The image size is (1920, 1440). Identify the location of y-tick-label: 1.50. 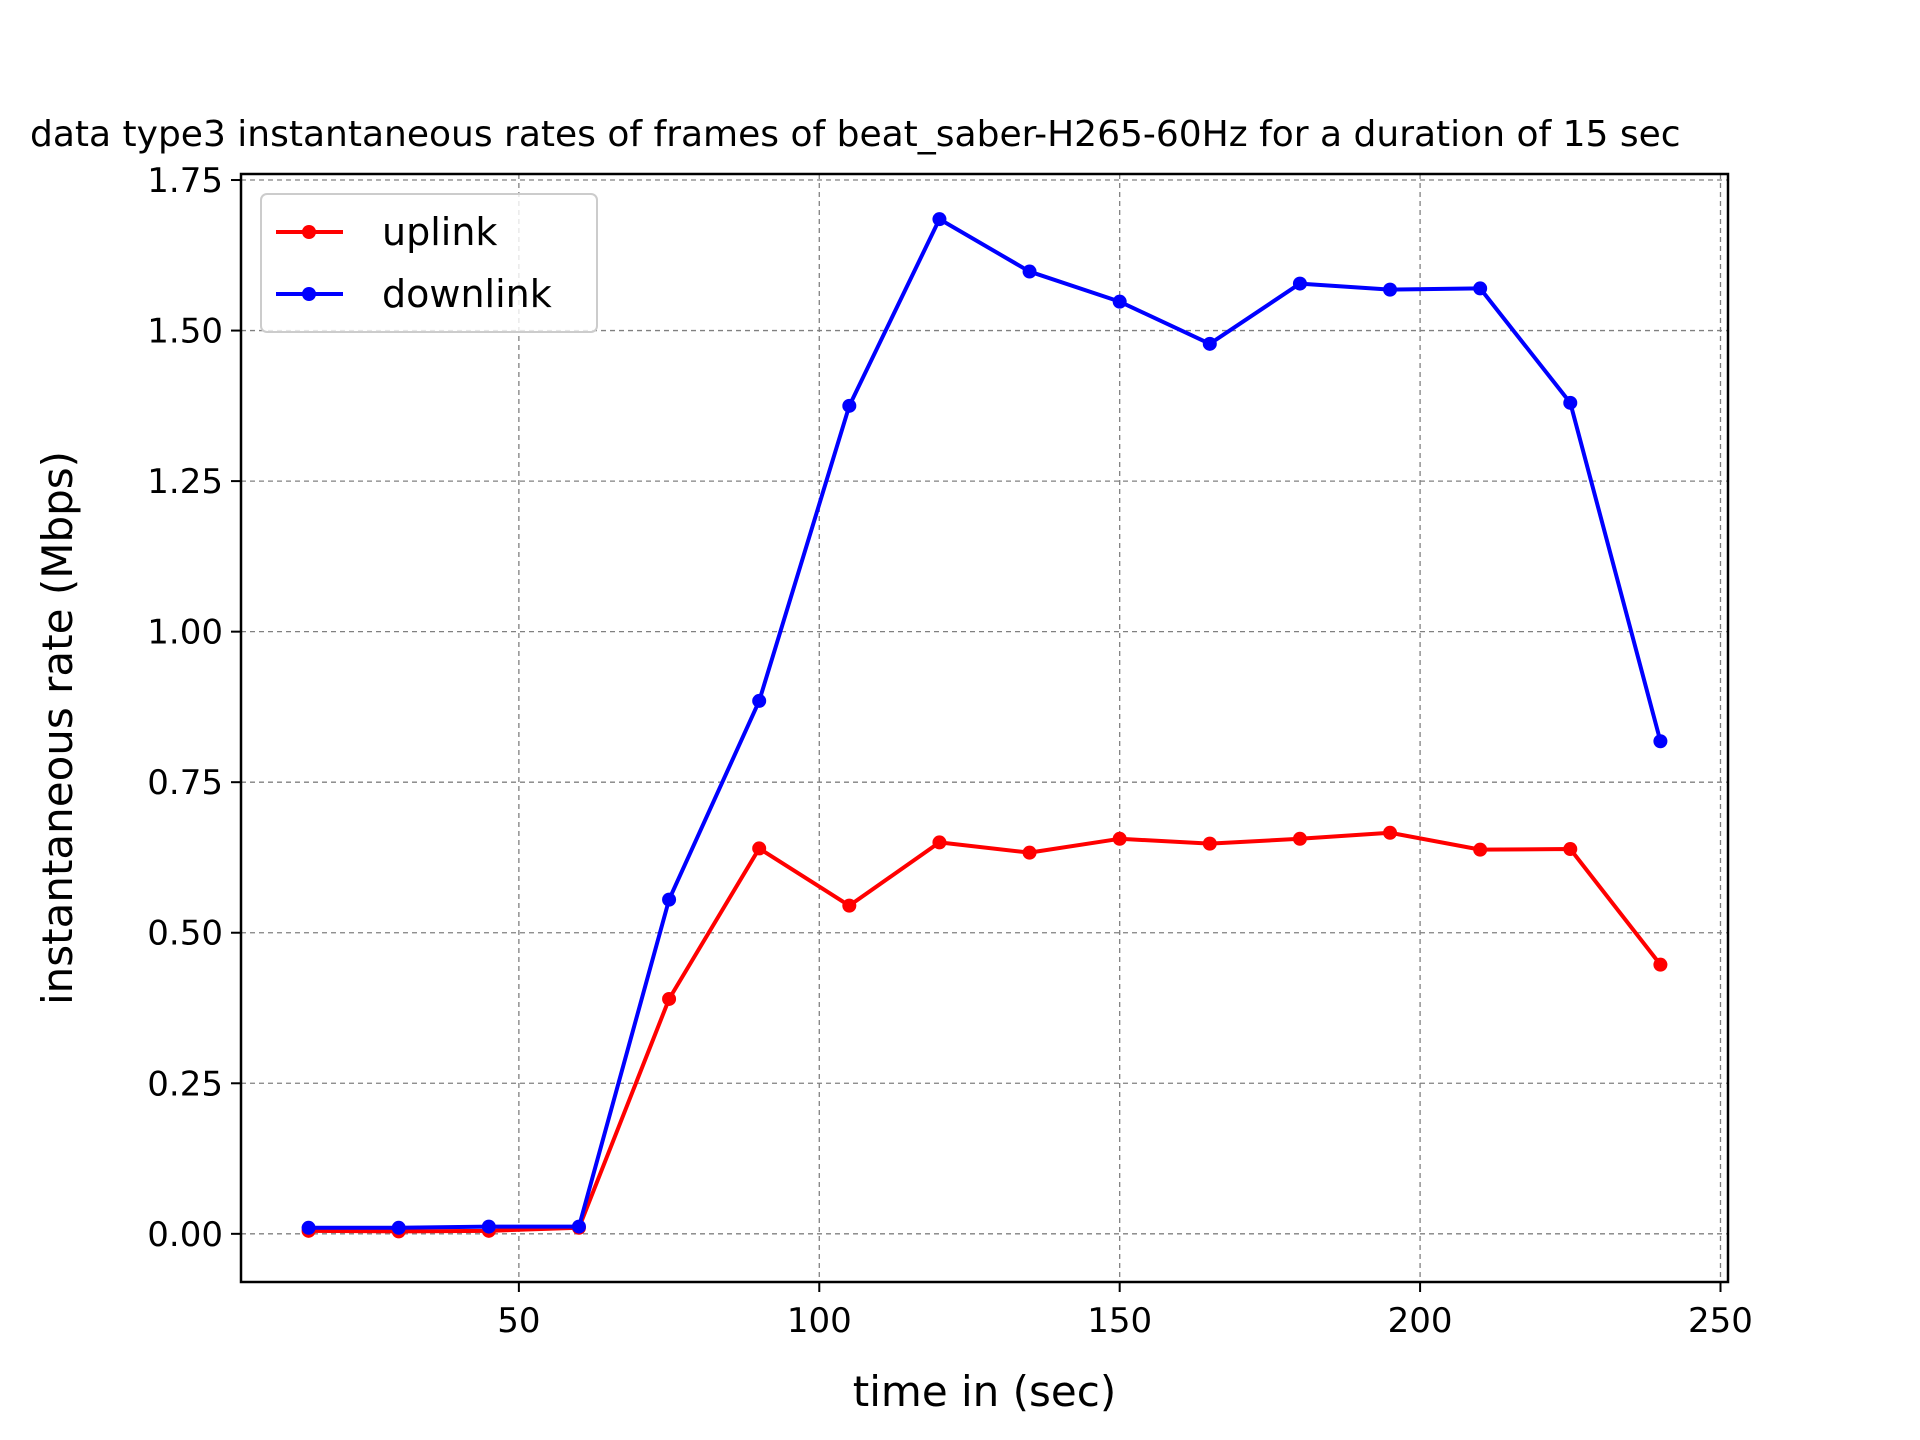
(185, 332).